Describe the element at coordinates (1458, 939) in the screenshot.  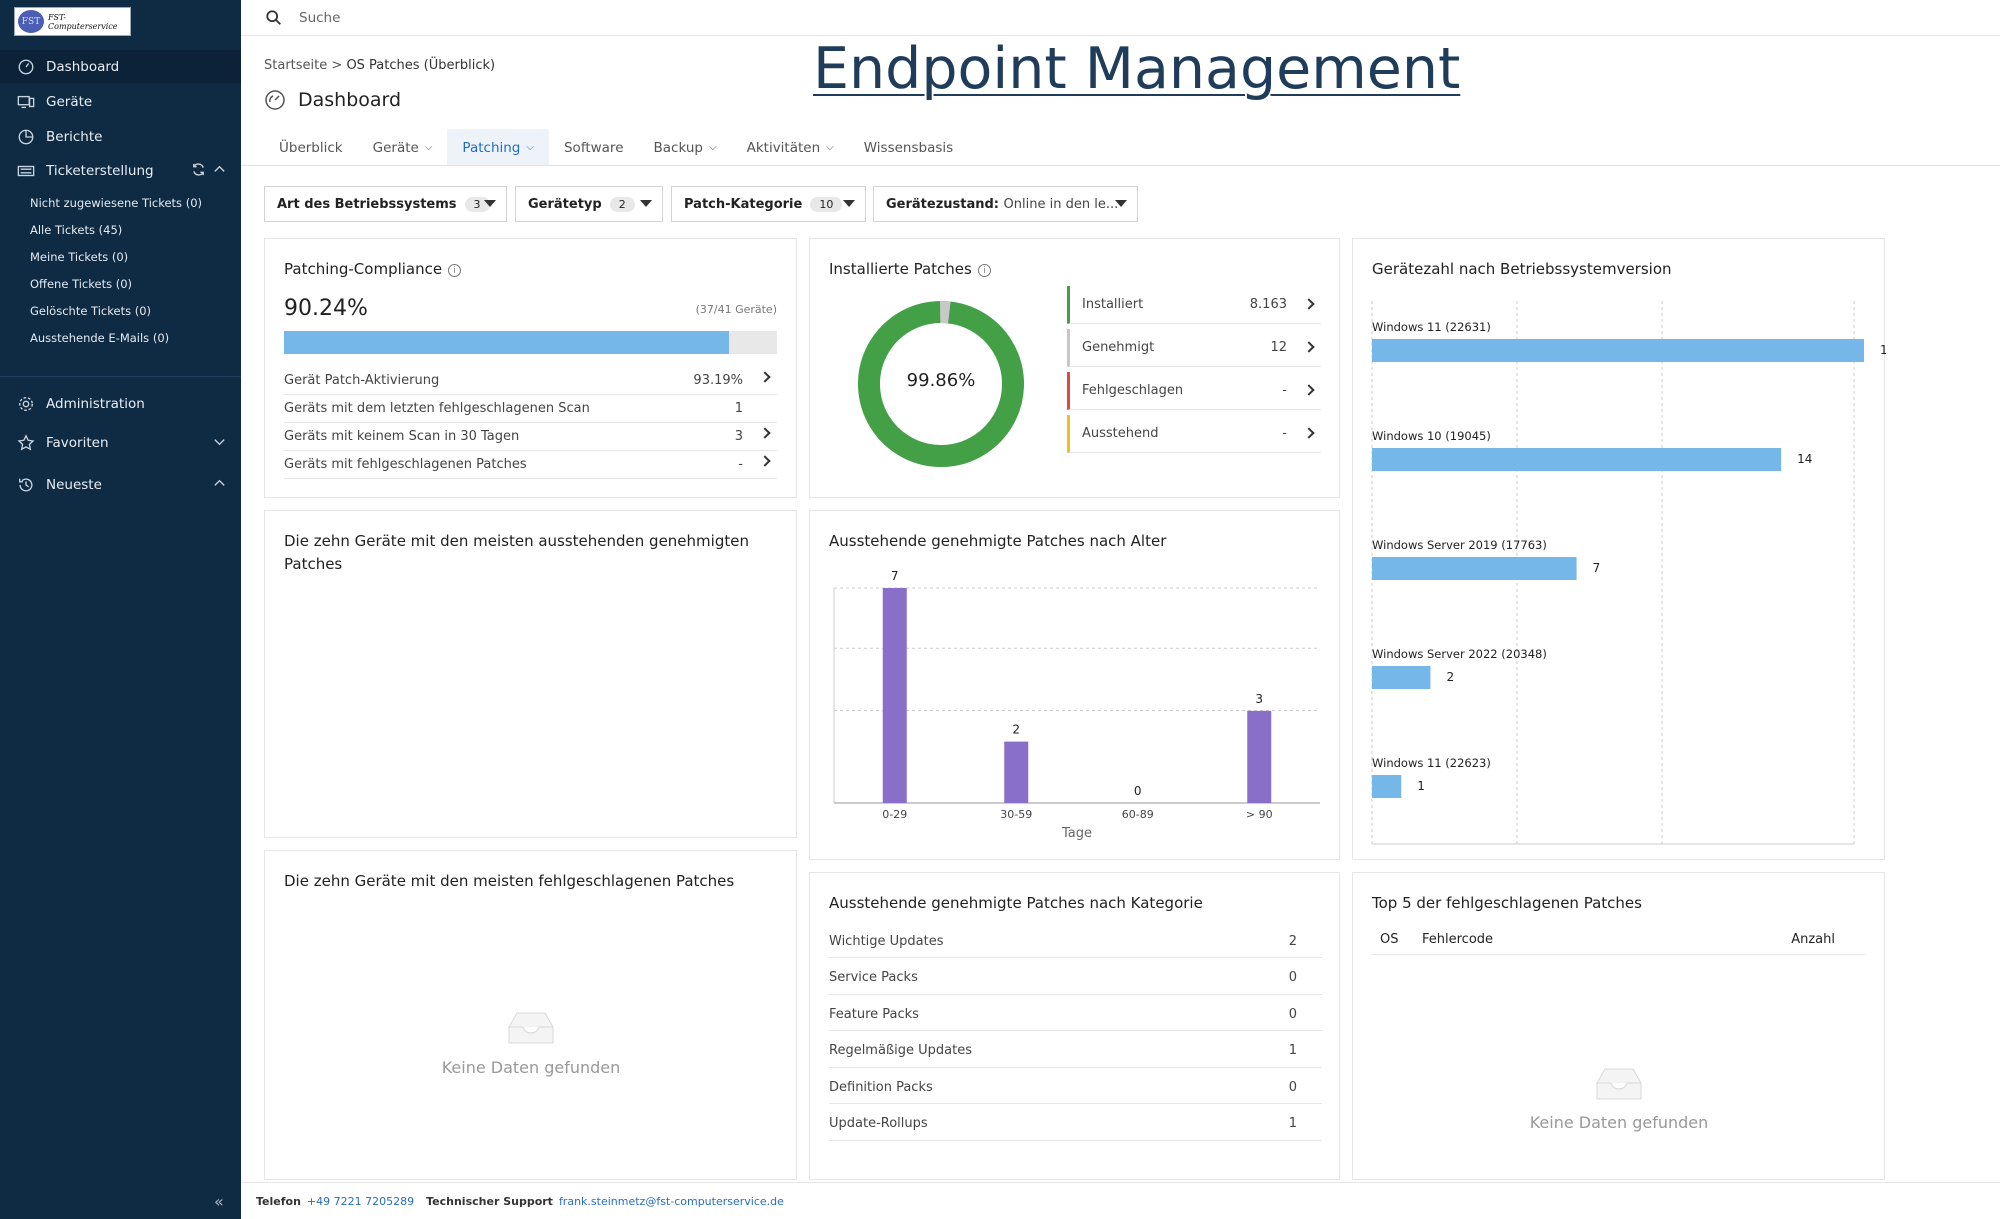
I see `column-header-error-code: Fehlercode` at that location.